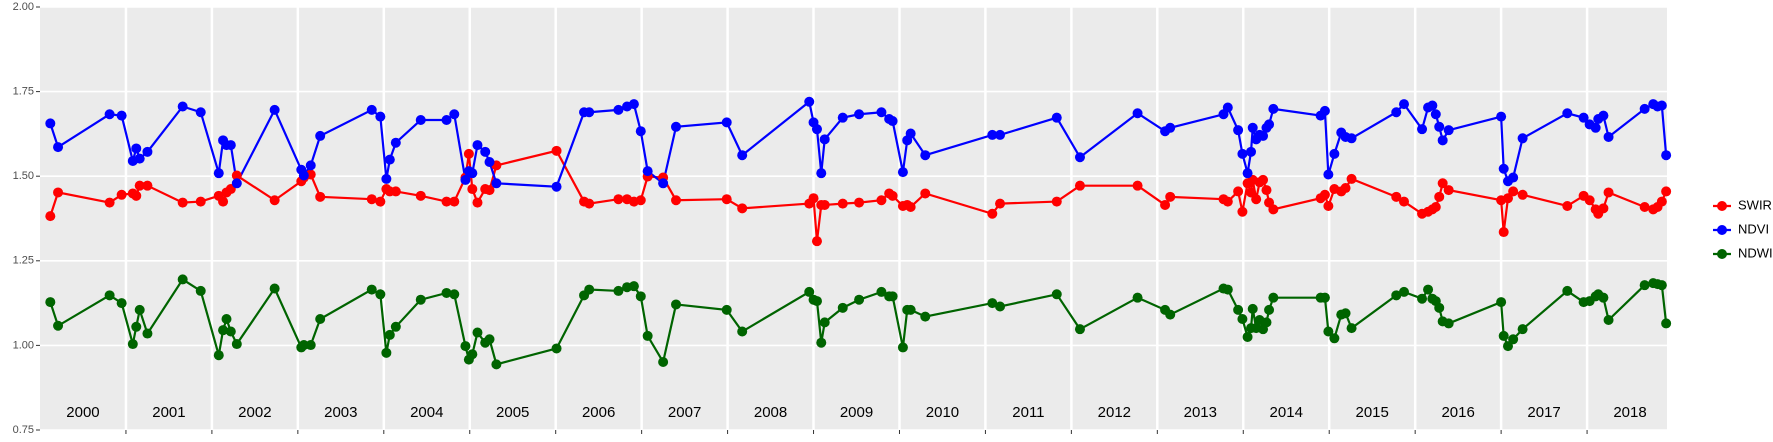  Describe the element at coordinates (23, 176) in the screenshot. I see `y-tick-label: 1.50` at that location.